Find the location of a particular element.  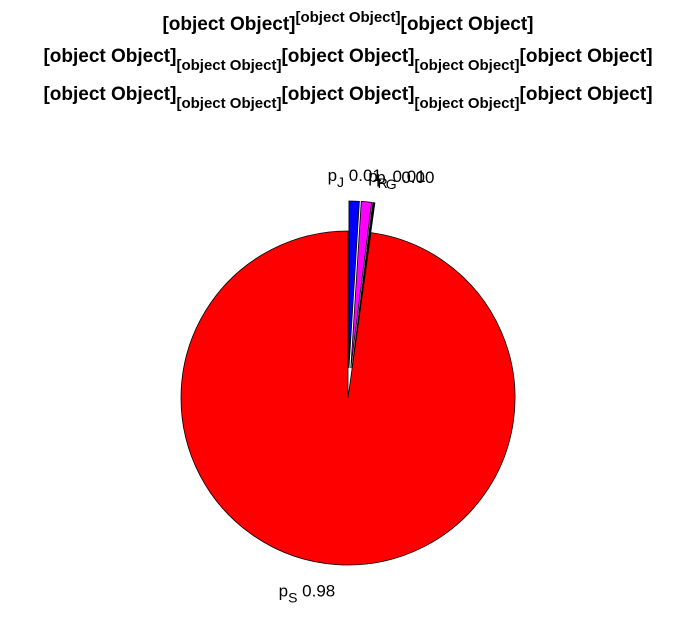

label-sub: R is located at coordinates (383, 183).